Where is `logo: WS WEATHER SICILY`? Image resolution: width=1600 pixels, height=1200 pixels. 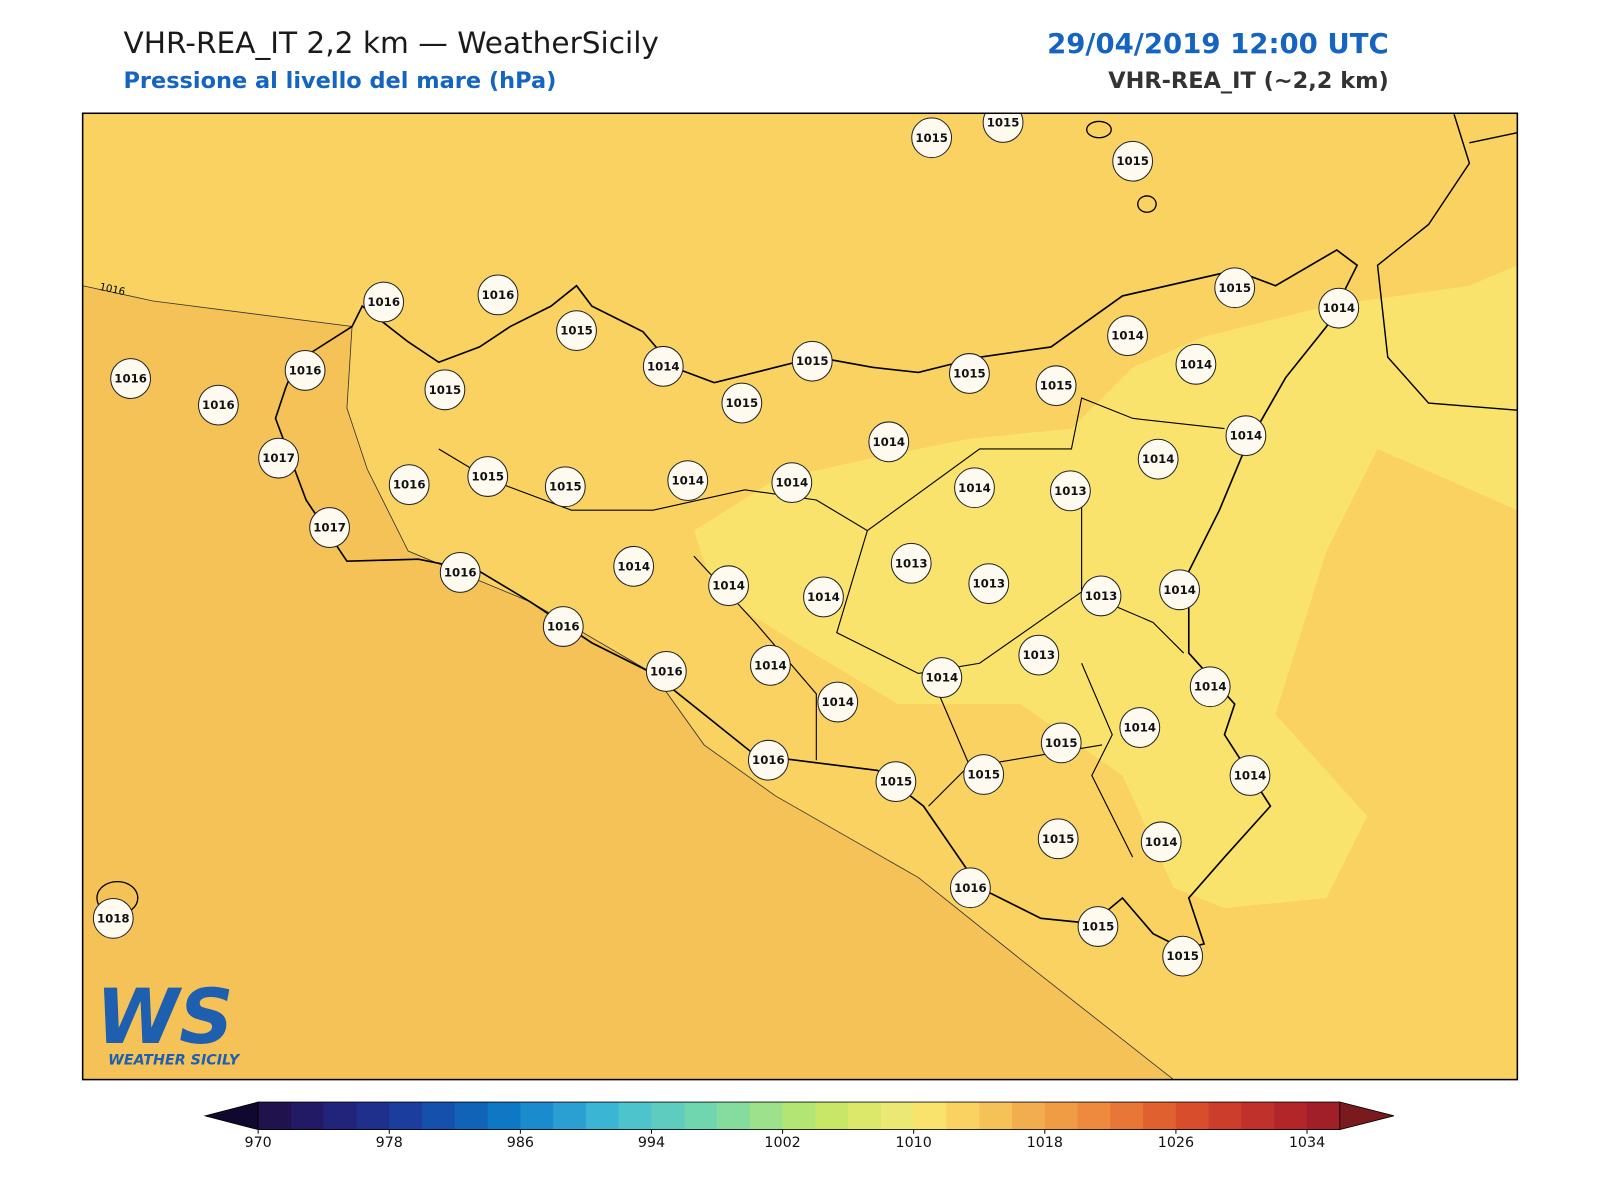 logo: WS WEATHER SICILY is located at coordinates (168, 1020).